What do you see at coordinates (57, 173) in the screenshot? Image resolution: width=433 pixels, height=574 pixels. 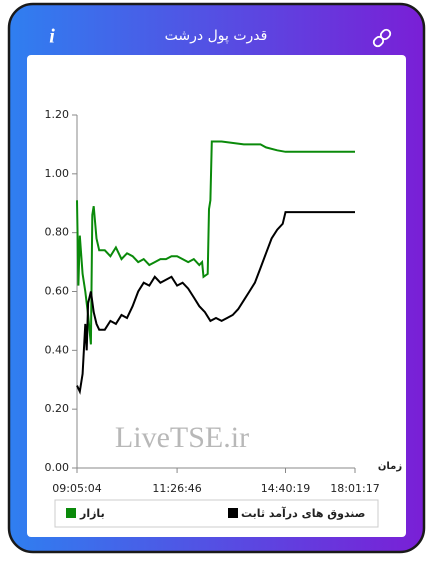 I see `y-tick-label: 1.00` at bounding box center [57, 173].